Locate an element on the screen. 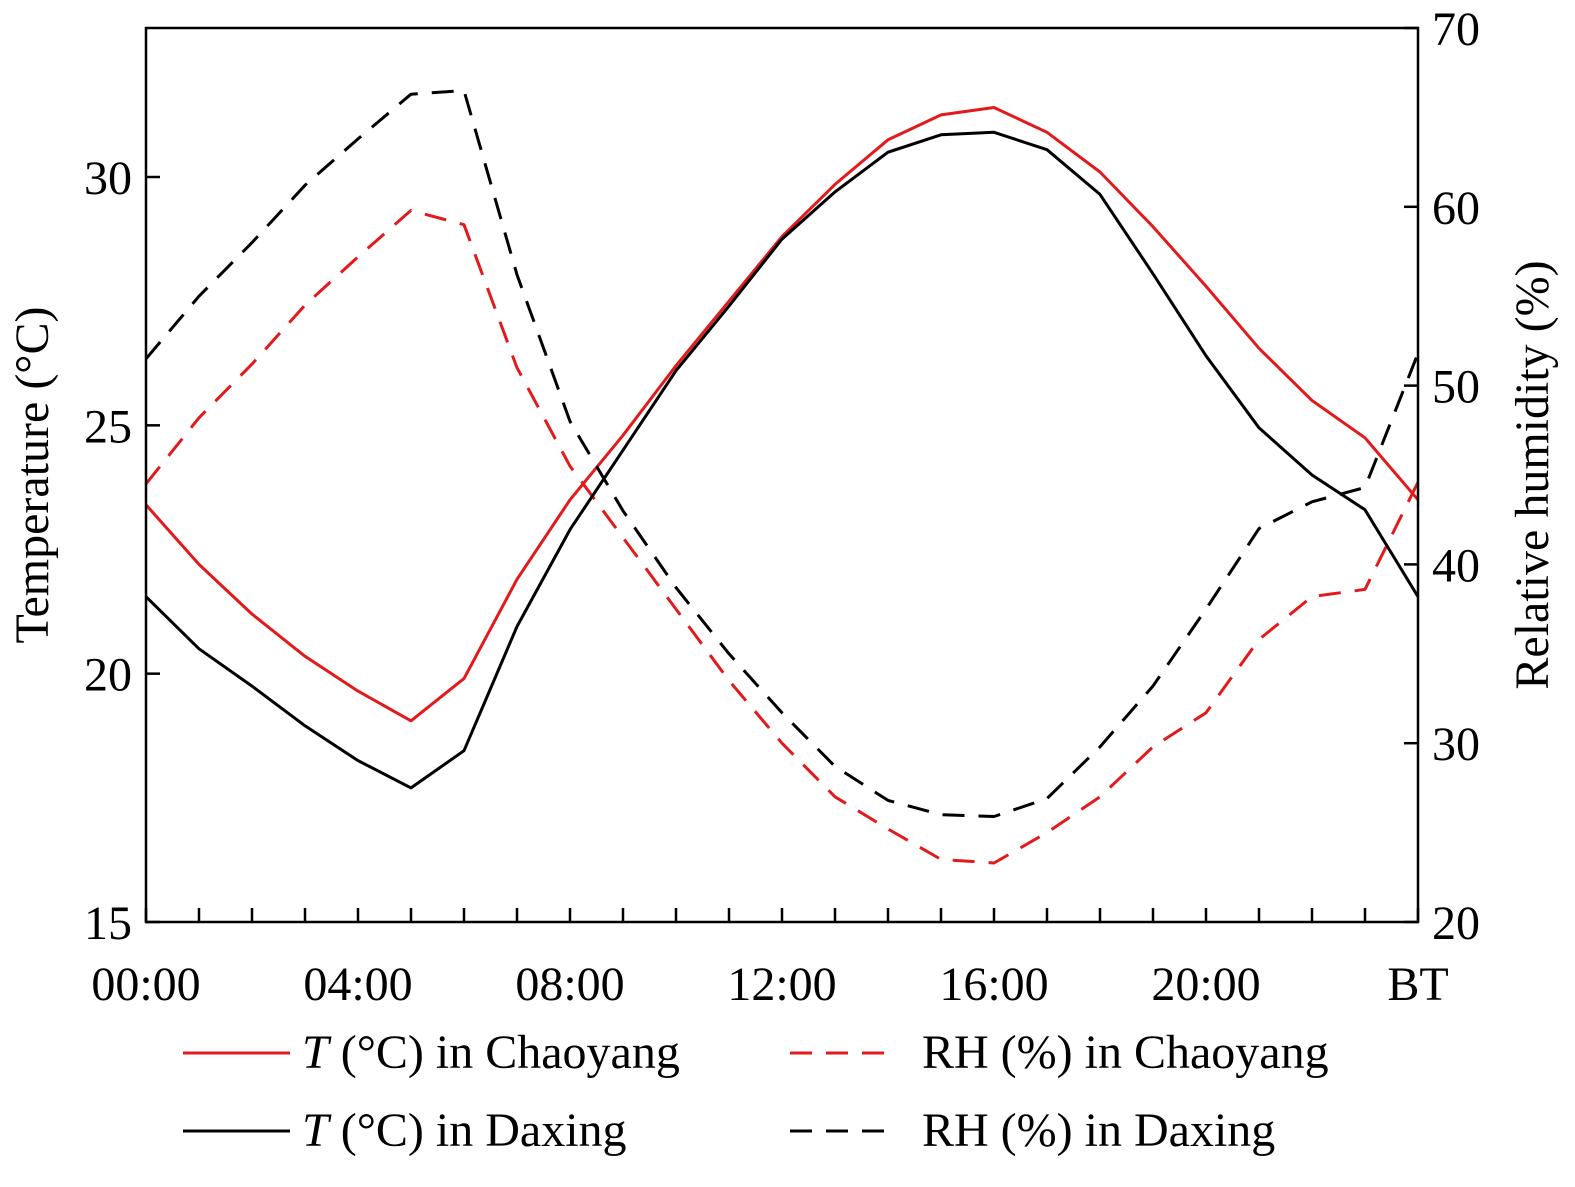  right-tick-label: 20 is located at coordinates (1456, 923).